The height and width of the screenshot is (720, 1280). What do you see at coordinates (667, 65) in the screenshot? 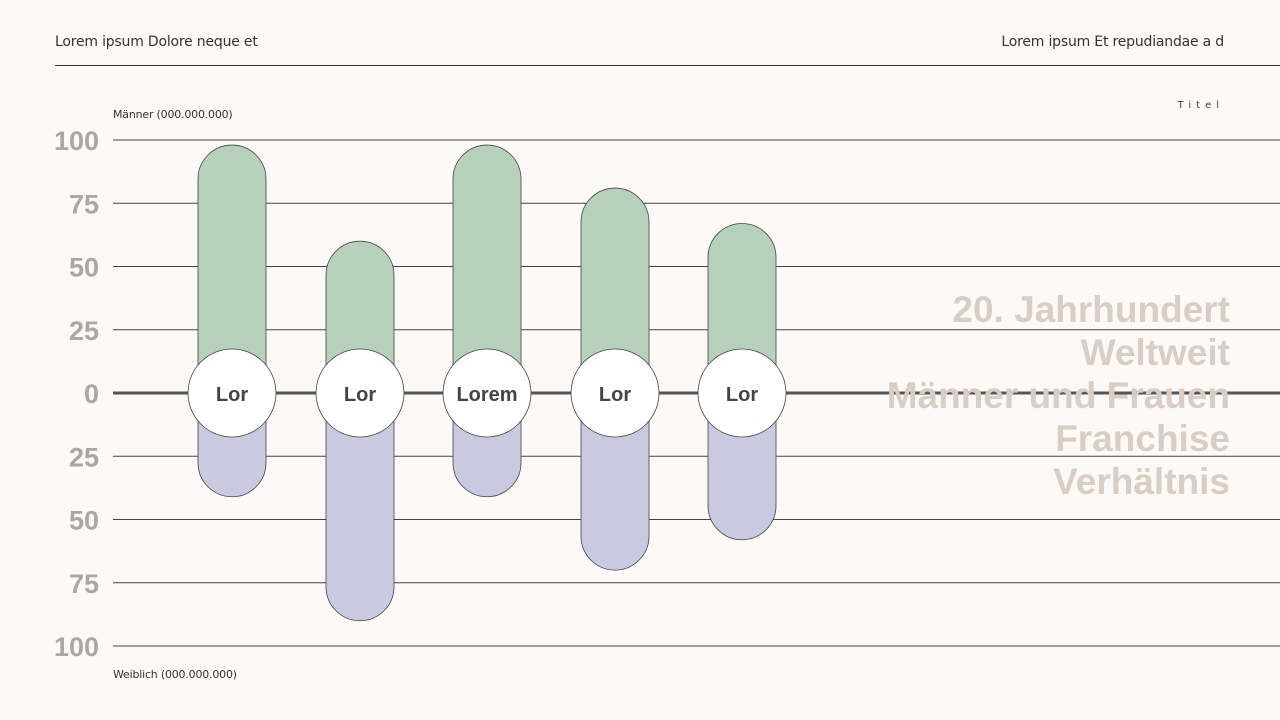
I see `header-divider` at bounding box center [667, 65].